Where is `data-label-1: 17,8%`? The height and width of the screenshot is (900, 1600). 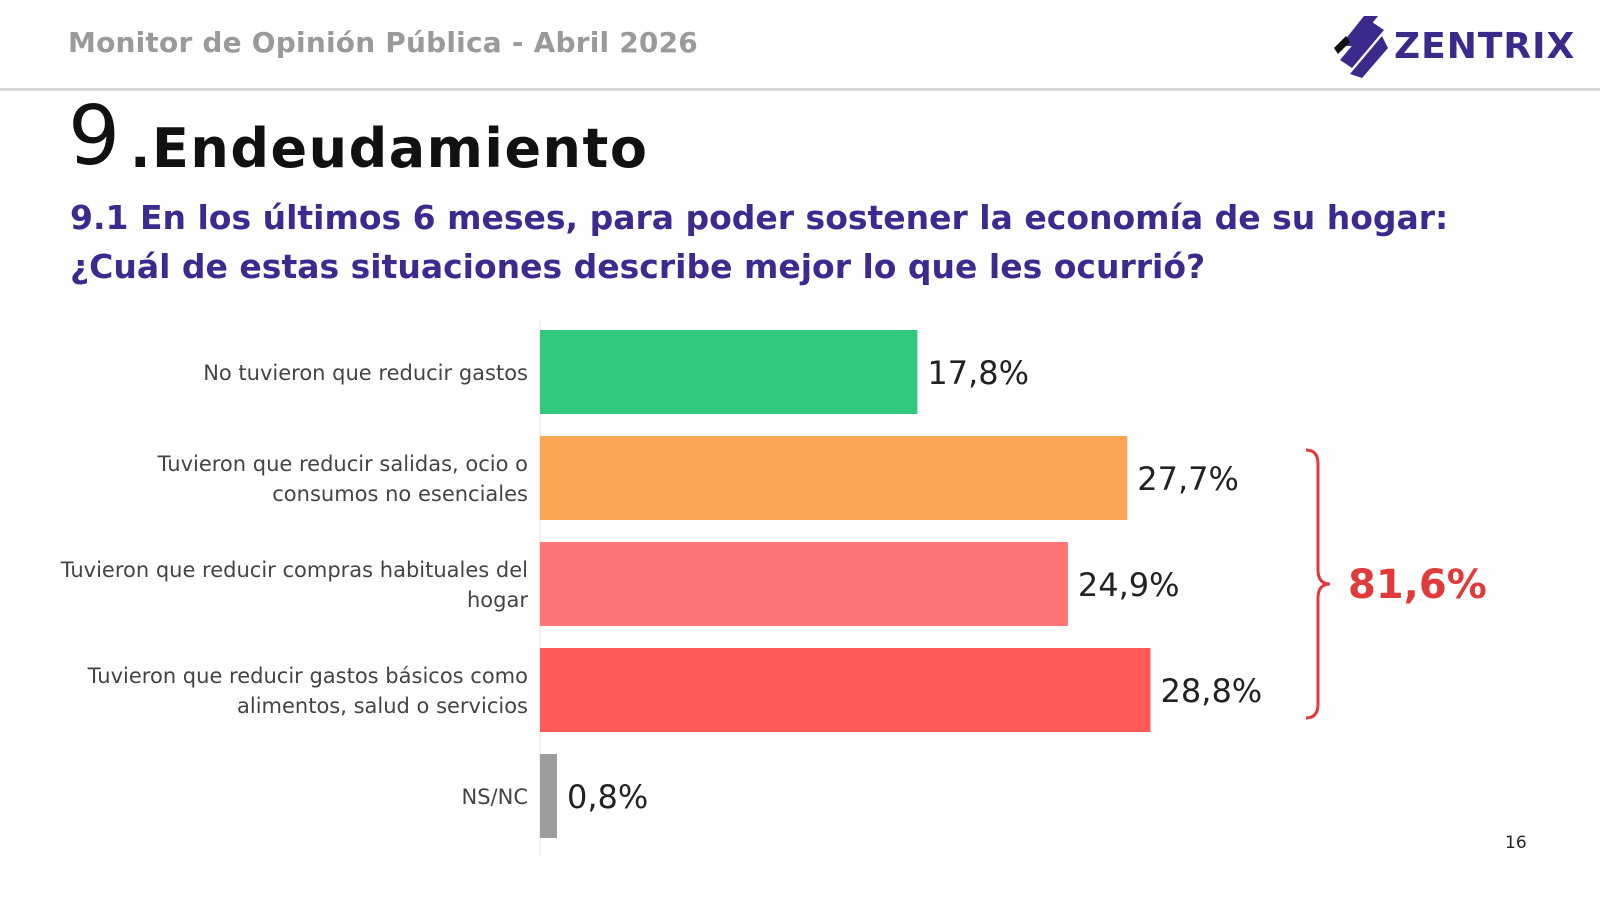 data-label-1: 17,8% is located at coordinates (978, 373).